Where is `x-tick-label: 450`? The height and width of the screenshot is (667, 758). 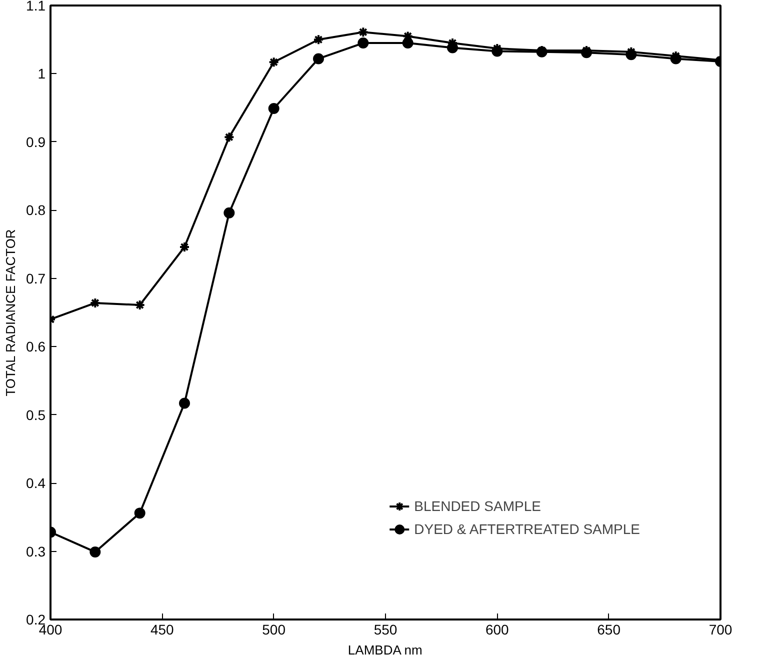
x-tick-label: 450 is located at coordinates (162, 630).